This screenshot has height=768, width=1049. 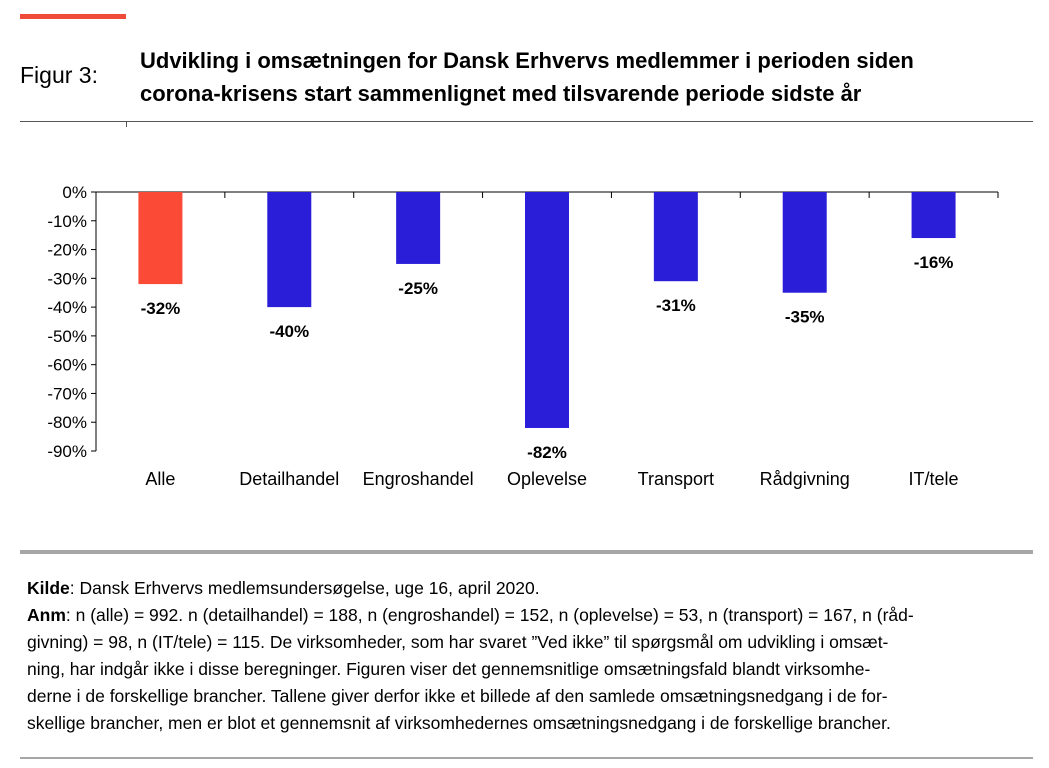 I want to click on x-tick-label: Engroshandel, so click(x=418, y=479).